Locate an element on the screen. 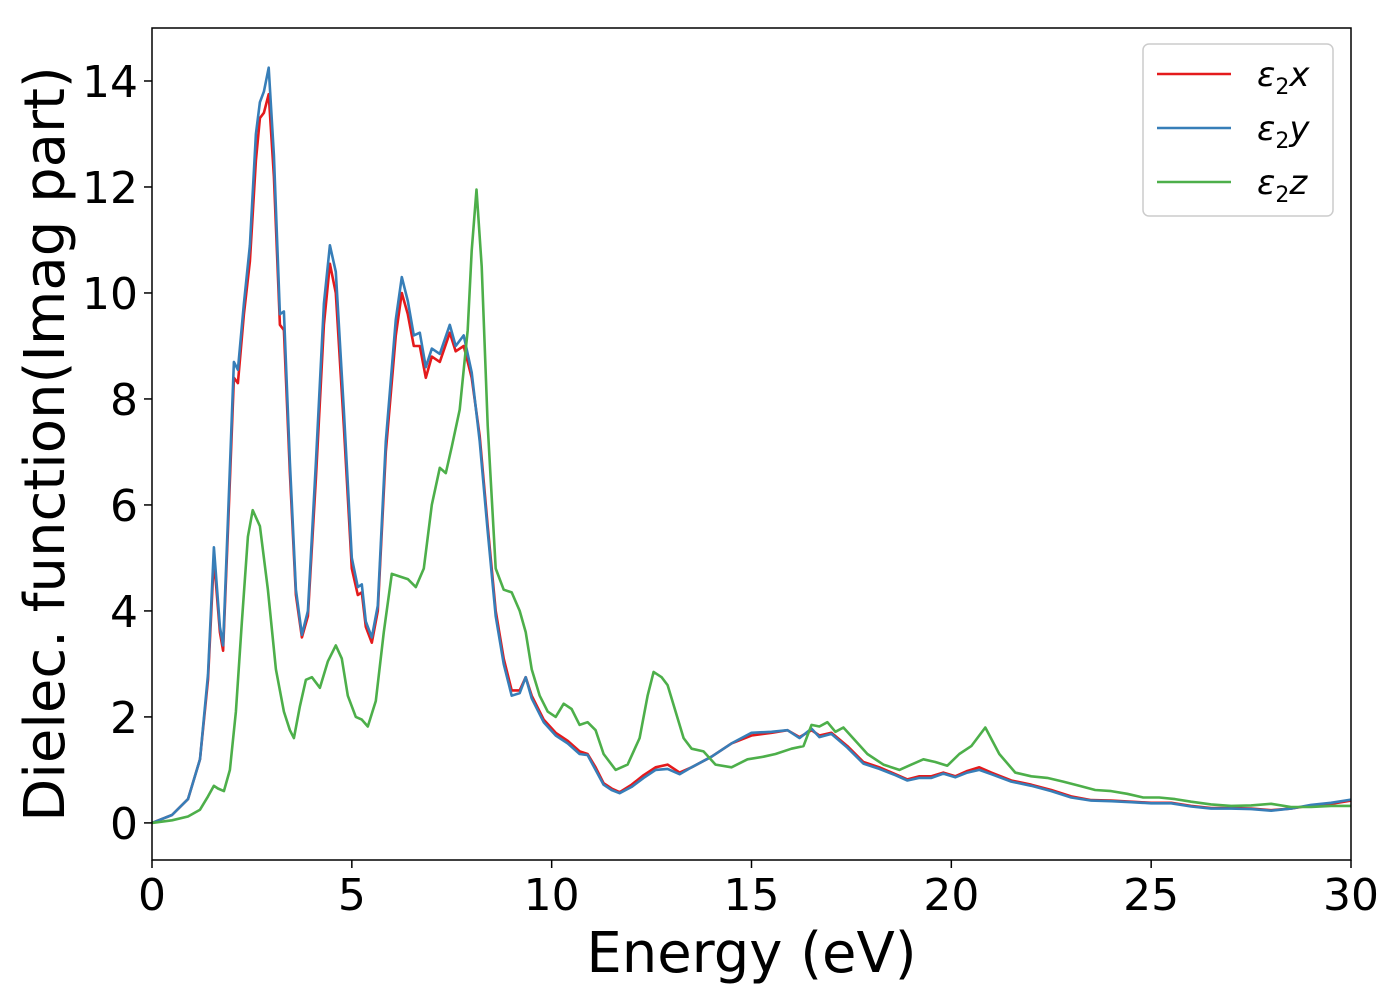  legend-label-z: ε2z is located at coordinates (1282, 185).